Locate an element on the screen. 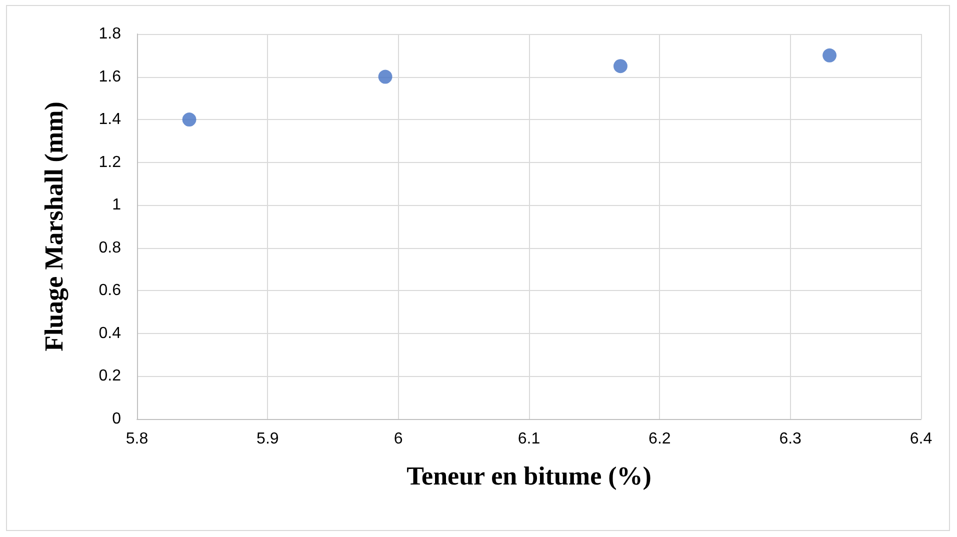  y-tick-label: 1.4 is located at coordinates (110, 119).